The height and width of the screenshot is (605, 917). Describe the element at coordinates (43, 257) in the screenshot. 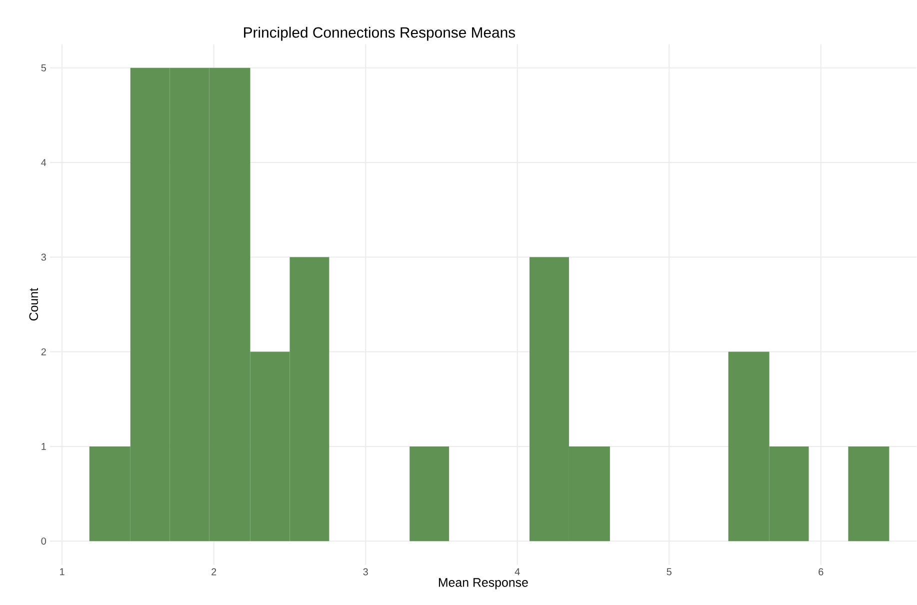

I see `y-tick-label: 3` at that location.